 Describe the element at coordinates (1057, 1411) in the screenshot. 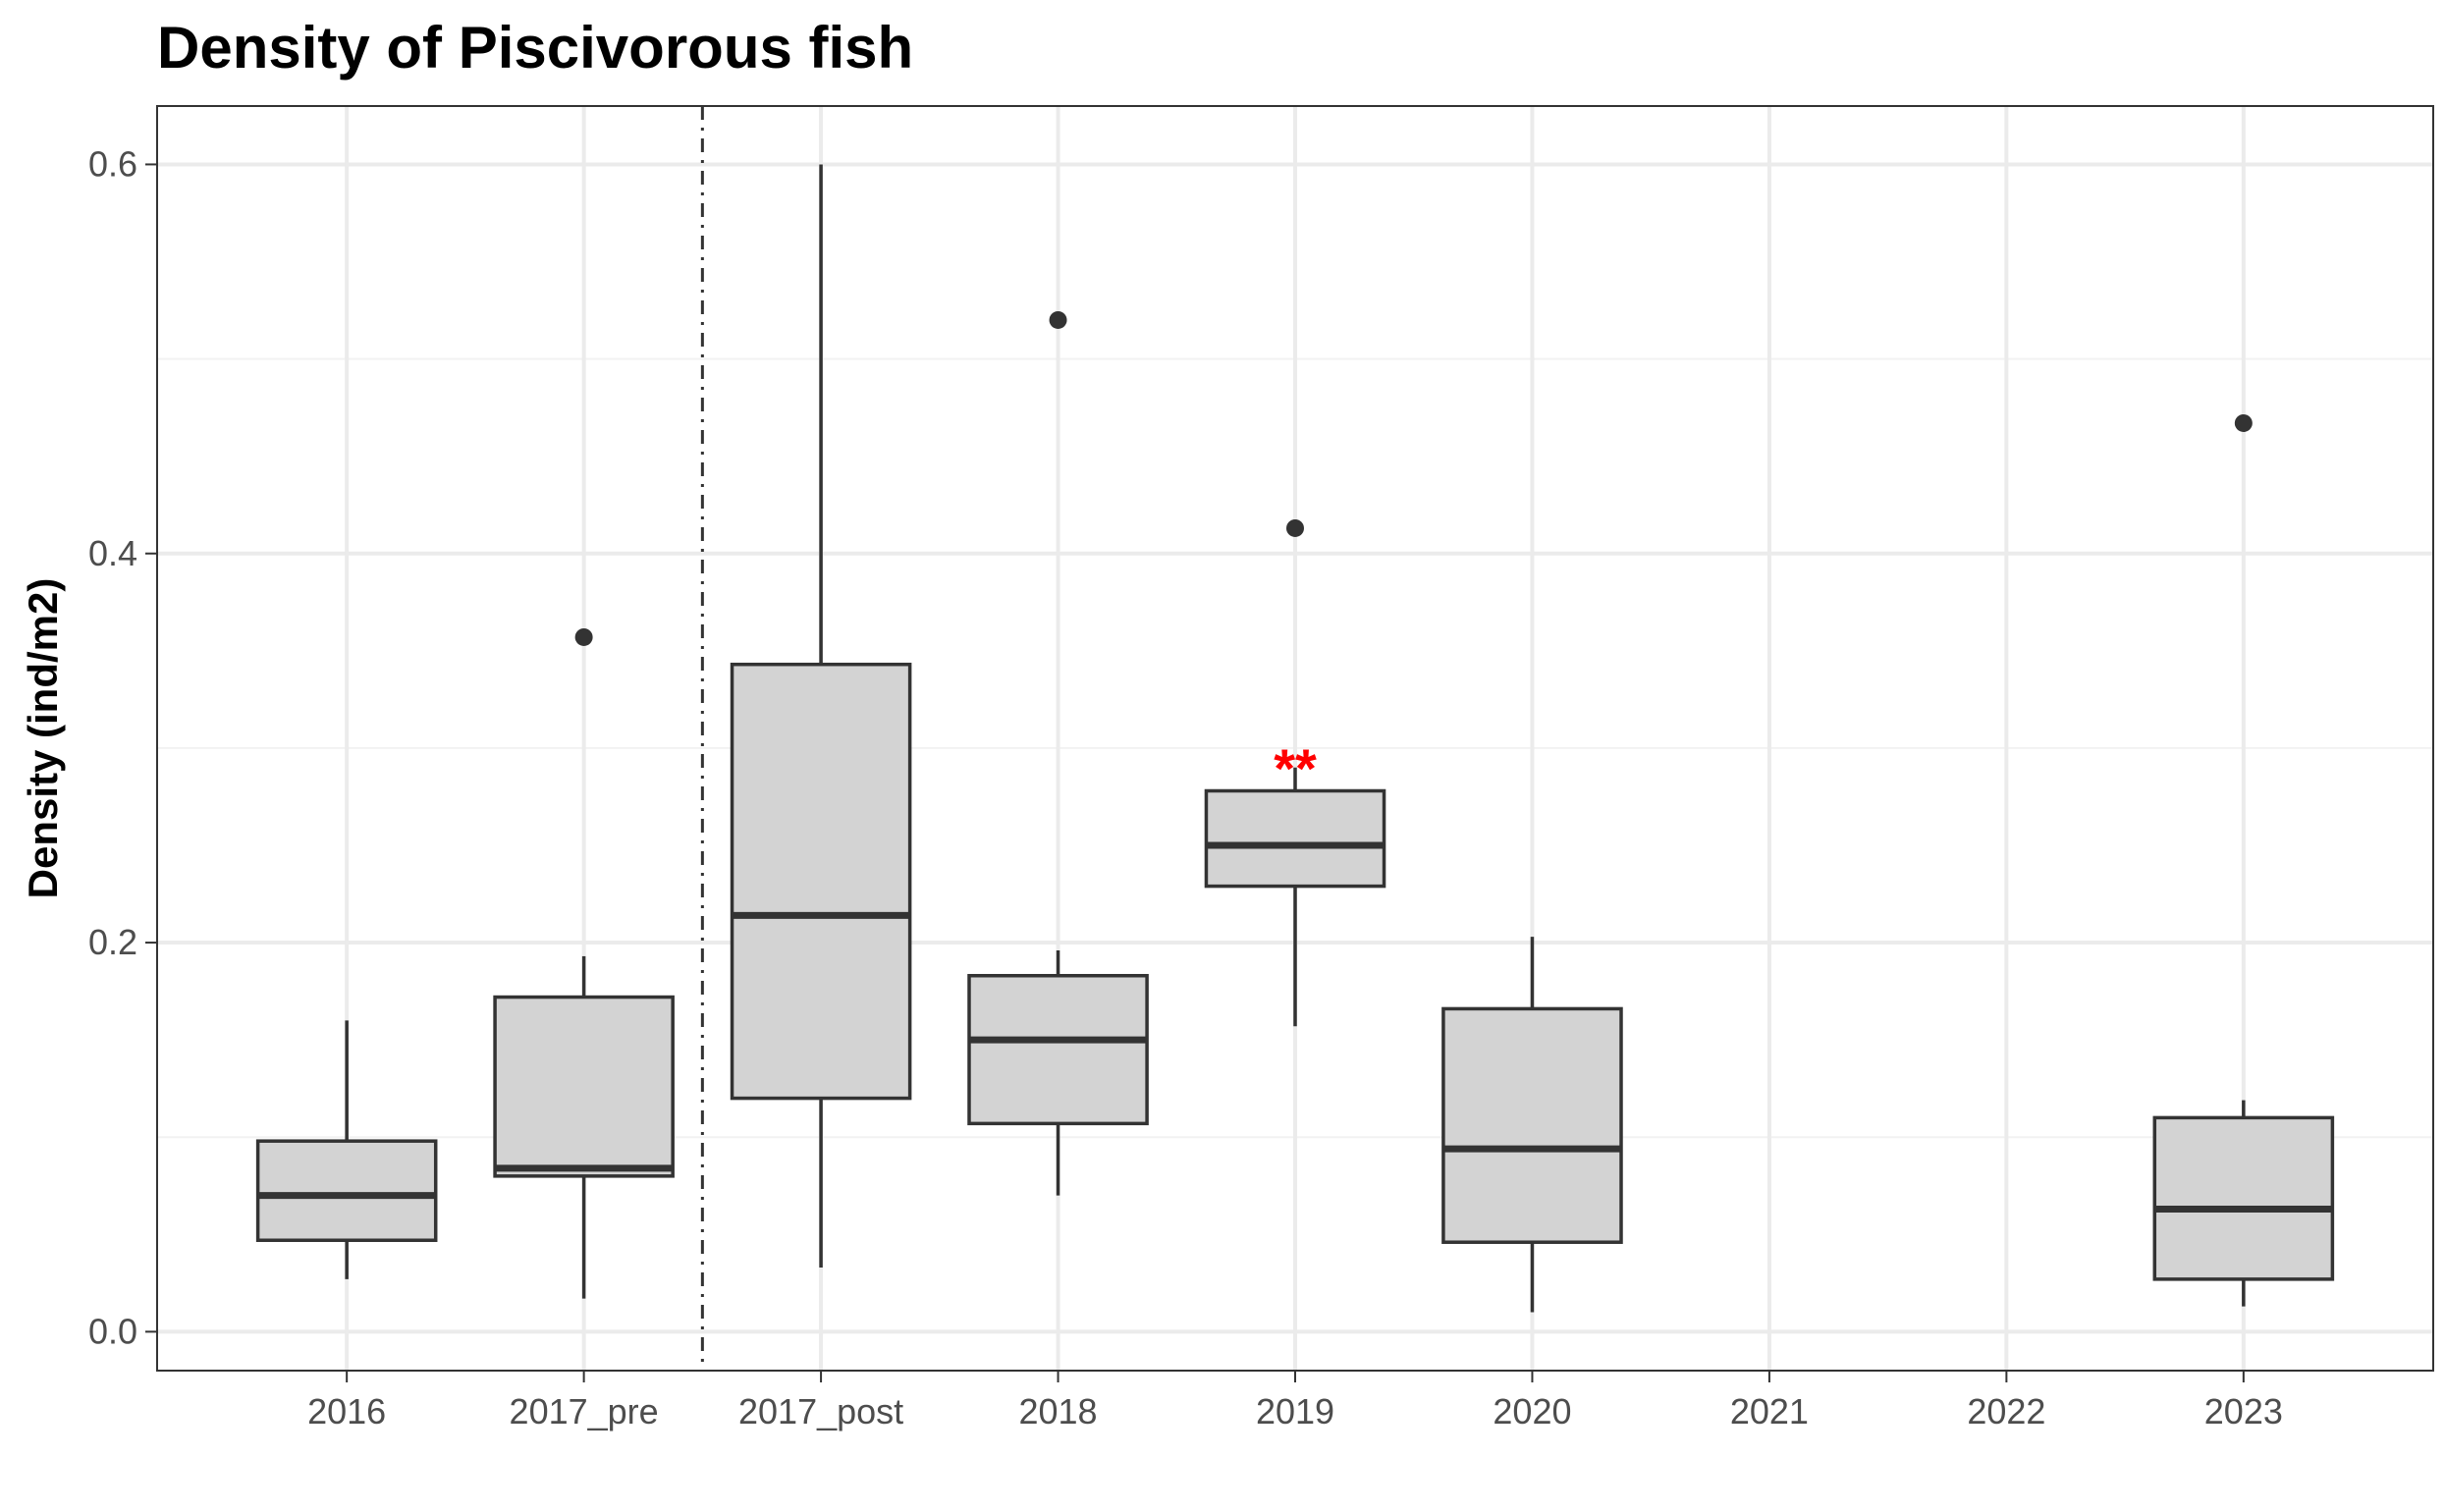

I see `x-tick-label: 2018` at that location.